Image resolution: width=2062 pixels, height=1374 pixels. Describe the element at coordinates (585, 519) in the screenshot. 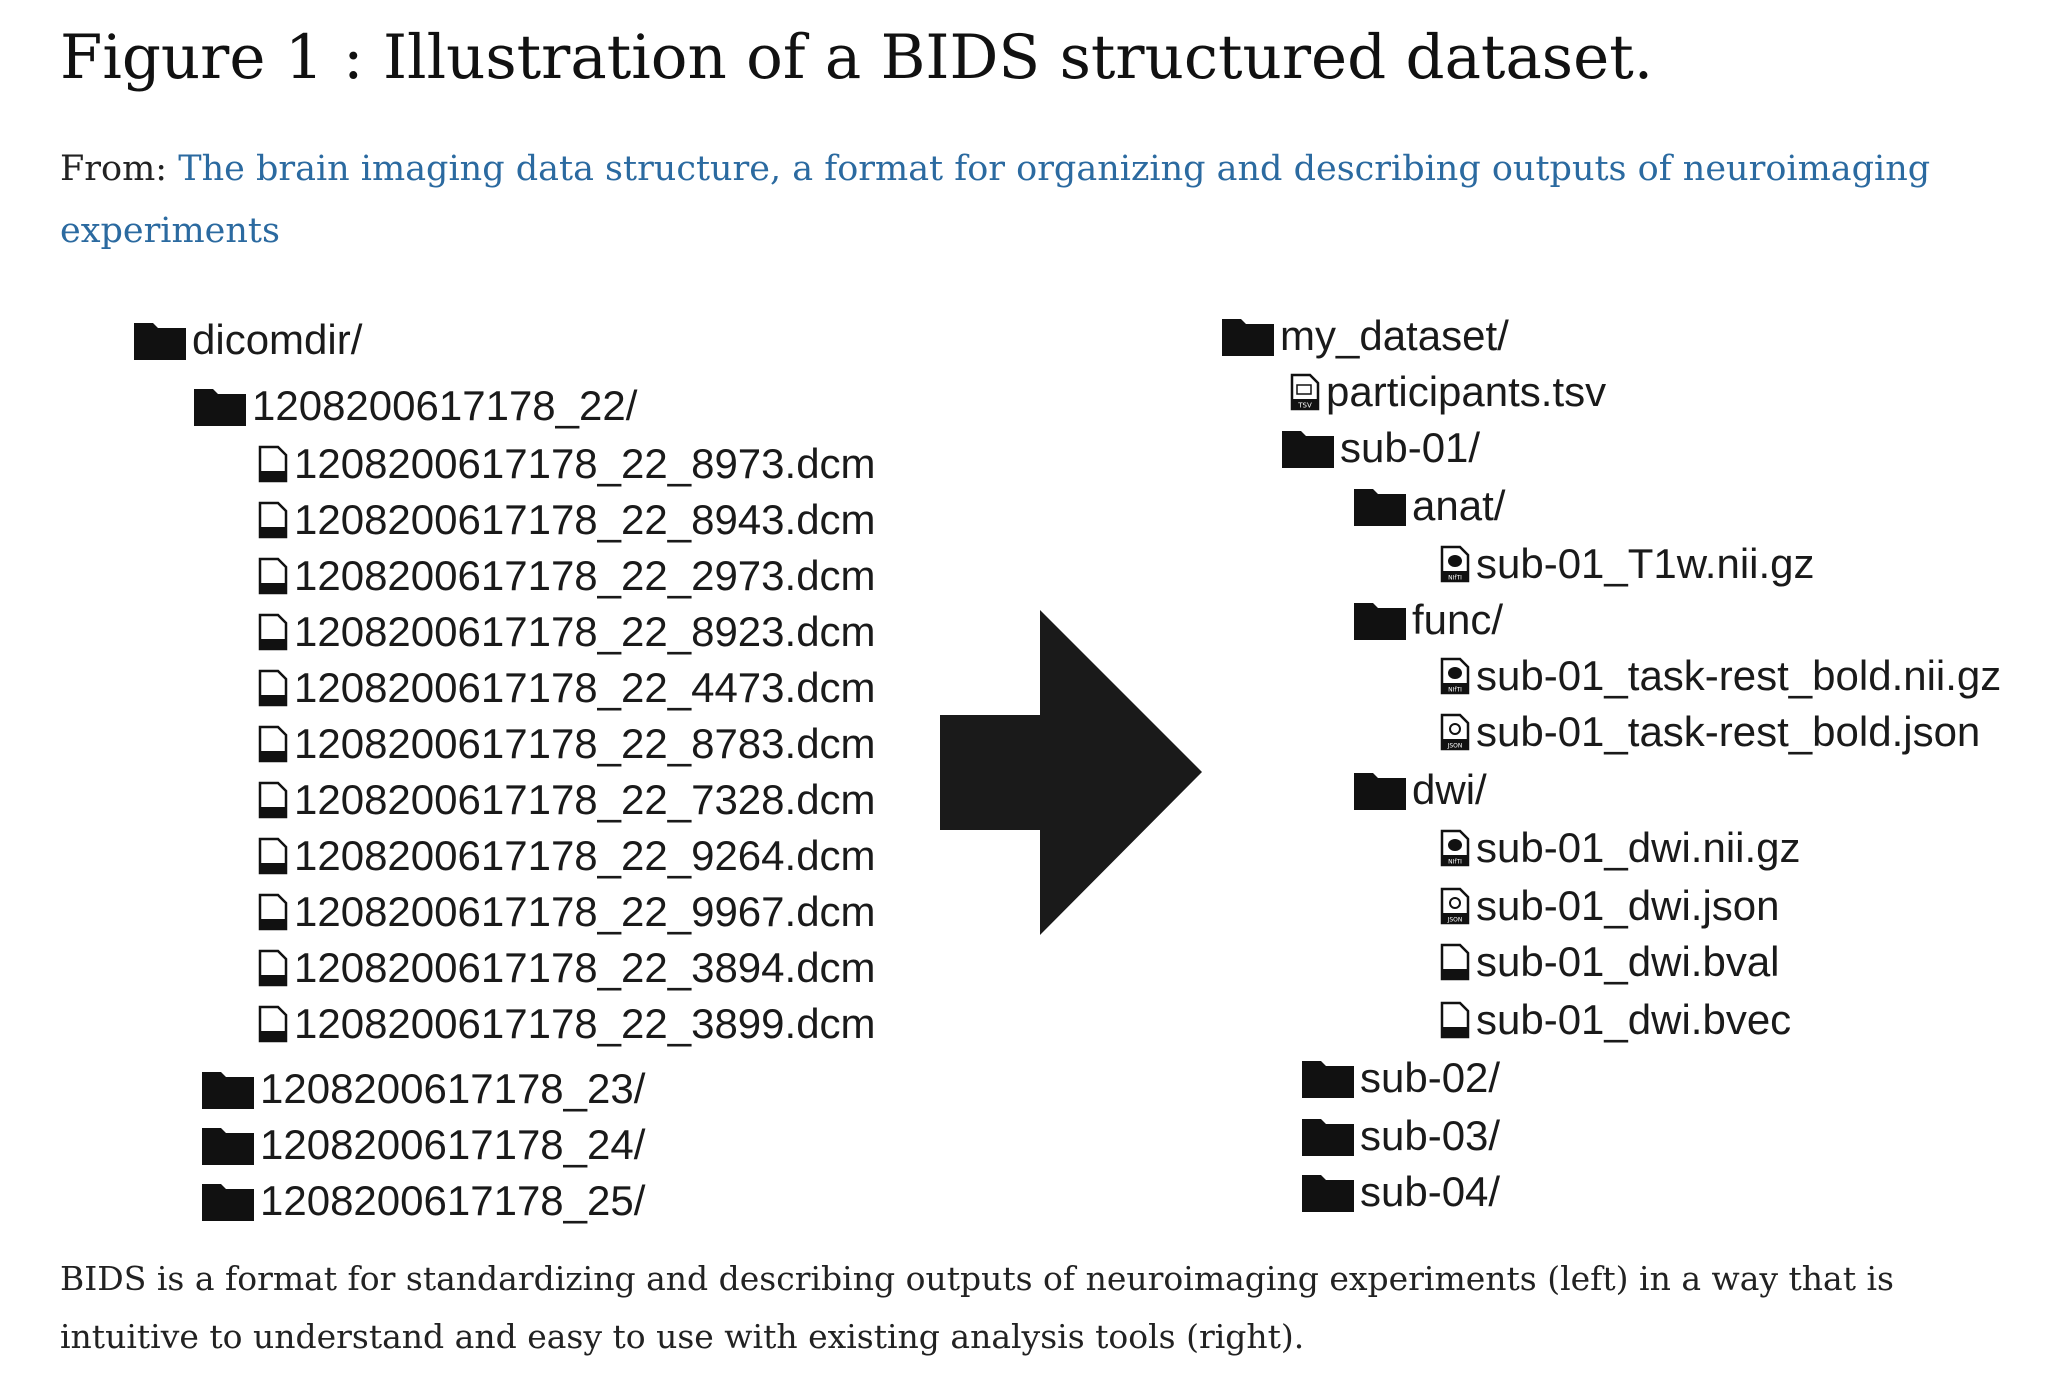

I see `file-label: 1208200617178_22_8943.dcm` at that location.